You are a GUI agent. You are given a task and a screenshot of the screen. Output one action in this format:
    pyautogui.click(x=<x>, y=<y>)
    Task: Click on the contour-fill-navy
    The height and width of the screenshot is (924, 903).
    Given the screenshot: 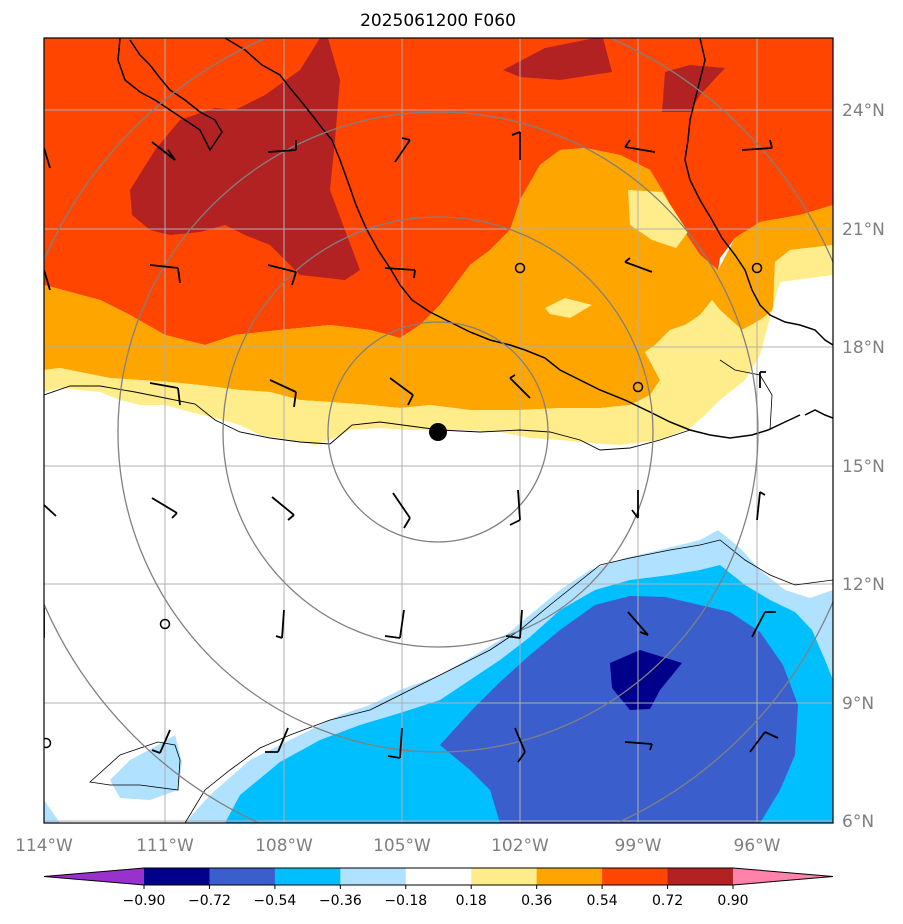 What is the action you would take?
    pyautogui.click(x=646, y=680)
    